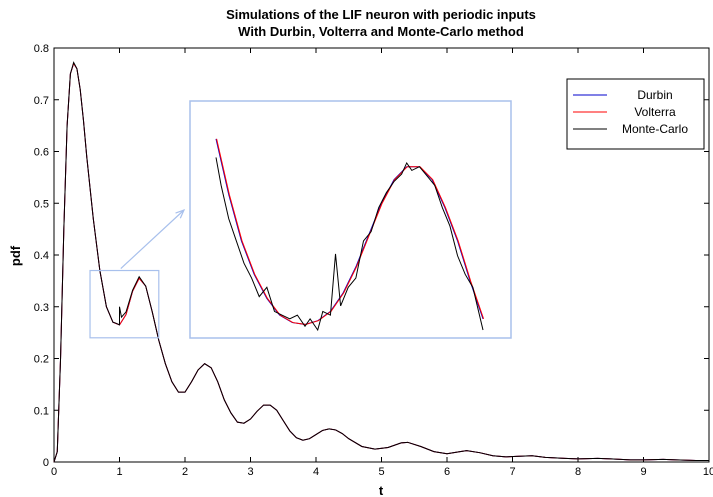 This screenshot has width=713, height=497. Describe the element at coordinates (46, 463) in the screenshot. I see `y-tick-label: 0` at that location.